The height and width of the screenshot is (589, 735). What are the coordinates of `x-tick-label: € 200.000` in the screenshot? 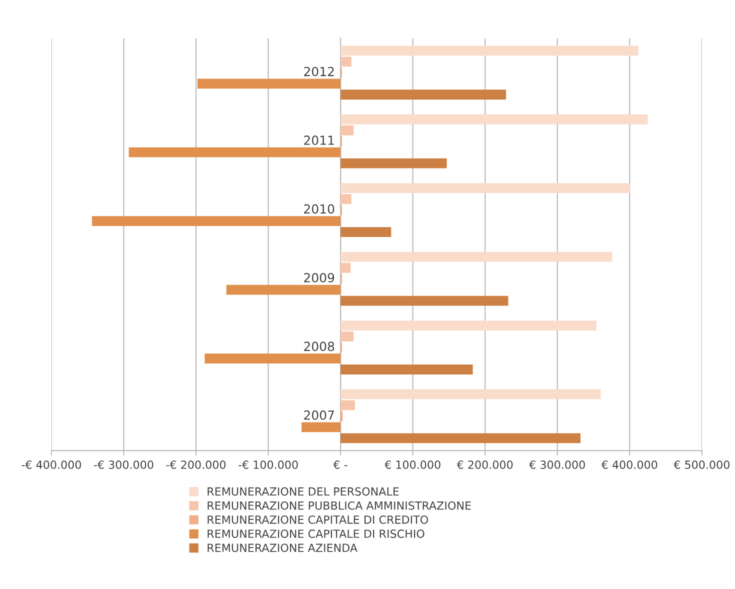 It's located at (484, 464).